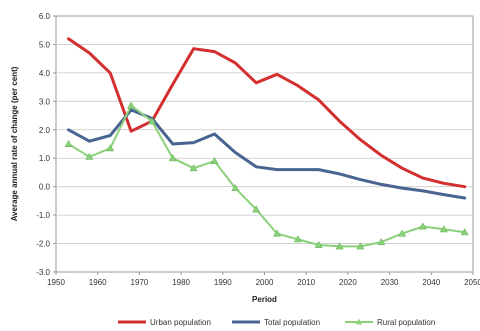 The image size is (480, 331). What do you see at coordinates (180, 322) in the screenshot?
I see `urban-population-legend-label: Urban population` at bounding box center [180, 322].